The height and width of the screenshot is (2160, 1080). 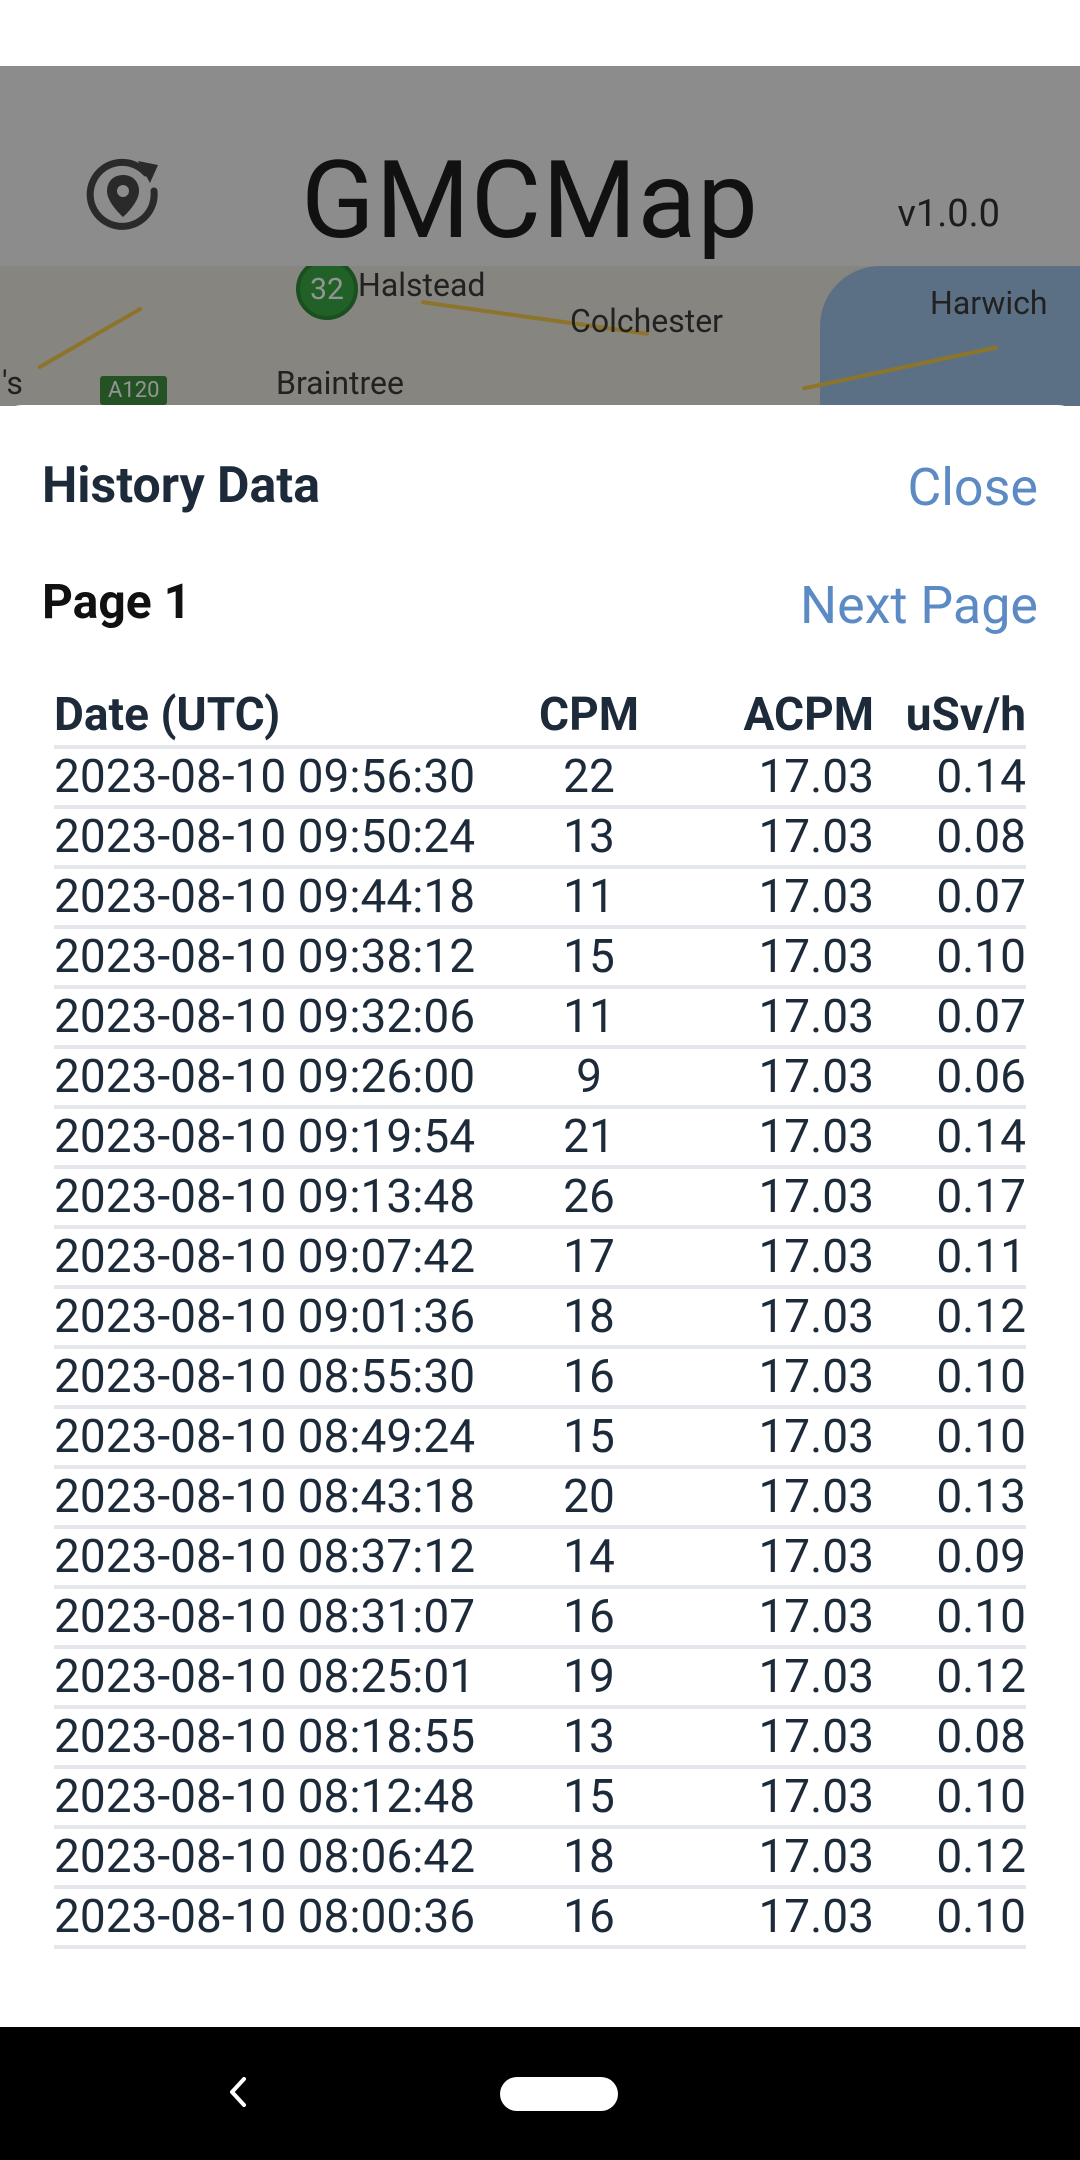 I want to click on table-row: 2023-08-10 08:55:30 16 17.03 0.10, so click(x=540, y=1378).